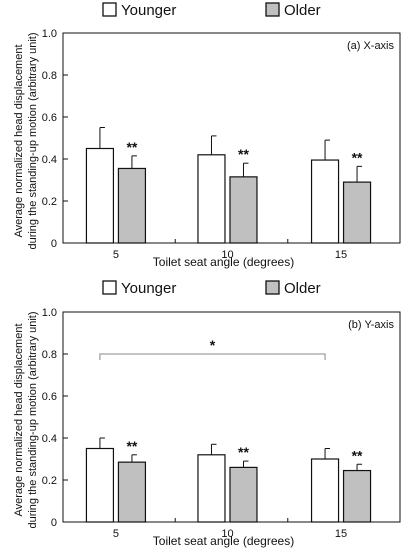 The height and width of the screenshot is (550, 410). Describe the element at coordinates (212, 356) in the screenshot. I see `bracket-line` at that location.